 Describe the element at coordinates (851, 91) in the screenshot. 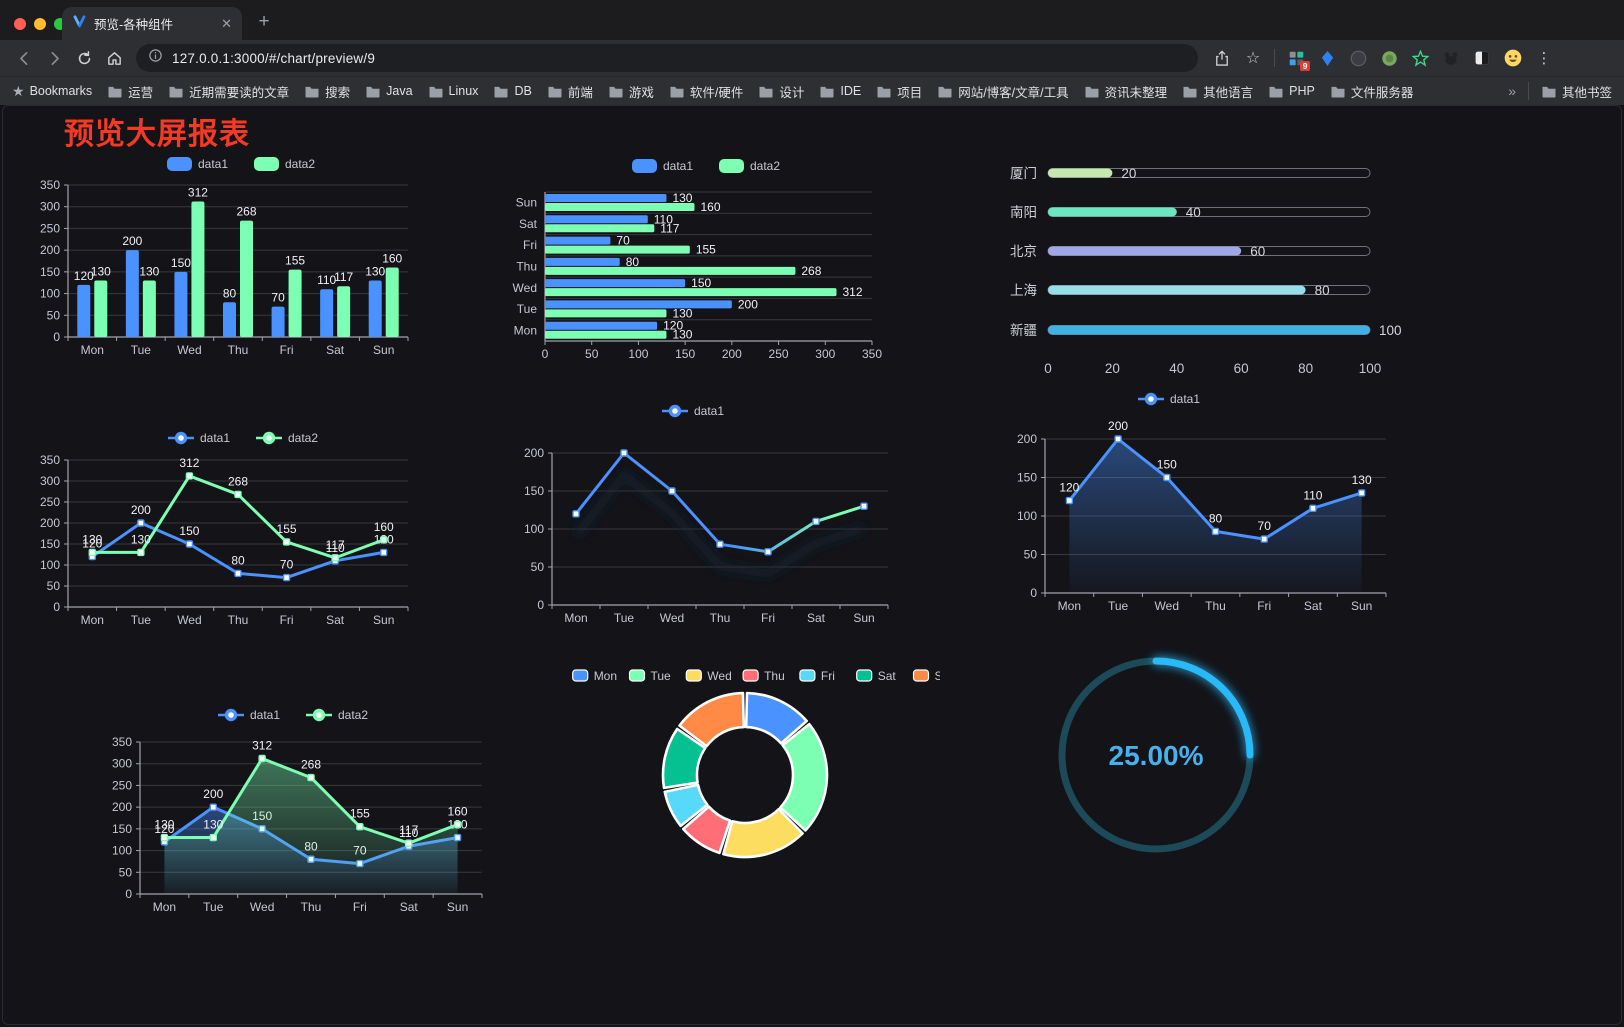

I see `bookmark-label: IDE` at that location.